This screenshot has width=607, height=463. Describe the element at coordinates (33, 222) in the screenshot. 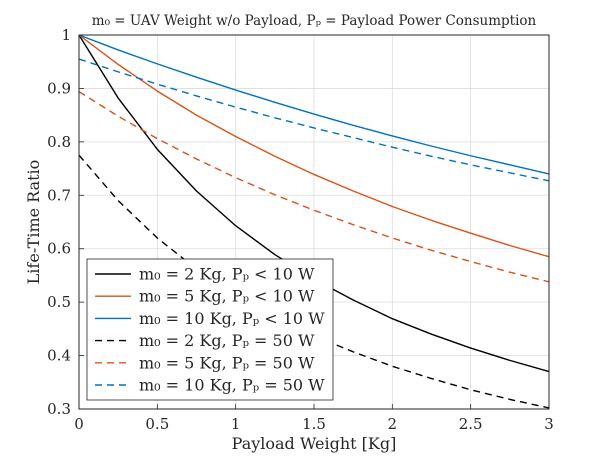

I see `y-axis-label: Life-Time Ratio` at that location.